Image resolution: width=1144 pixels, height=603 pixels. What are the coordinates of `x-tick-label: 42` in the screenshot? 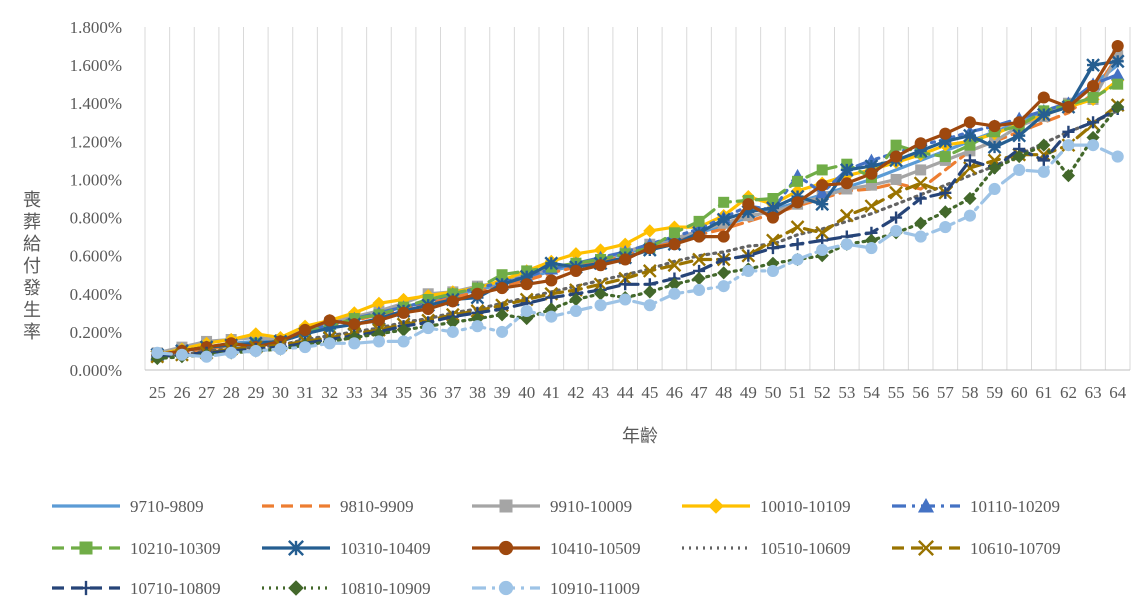 It's located at (575, 392).